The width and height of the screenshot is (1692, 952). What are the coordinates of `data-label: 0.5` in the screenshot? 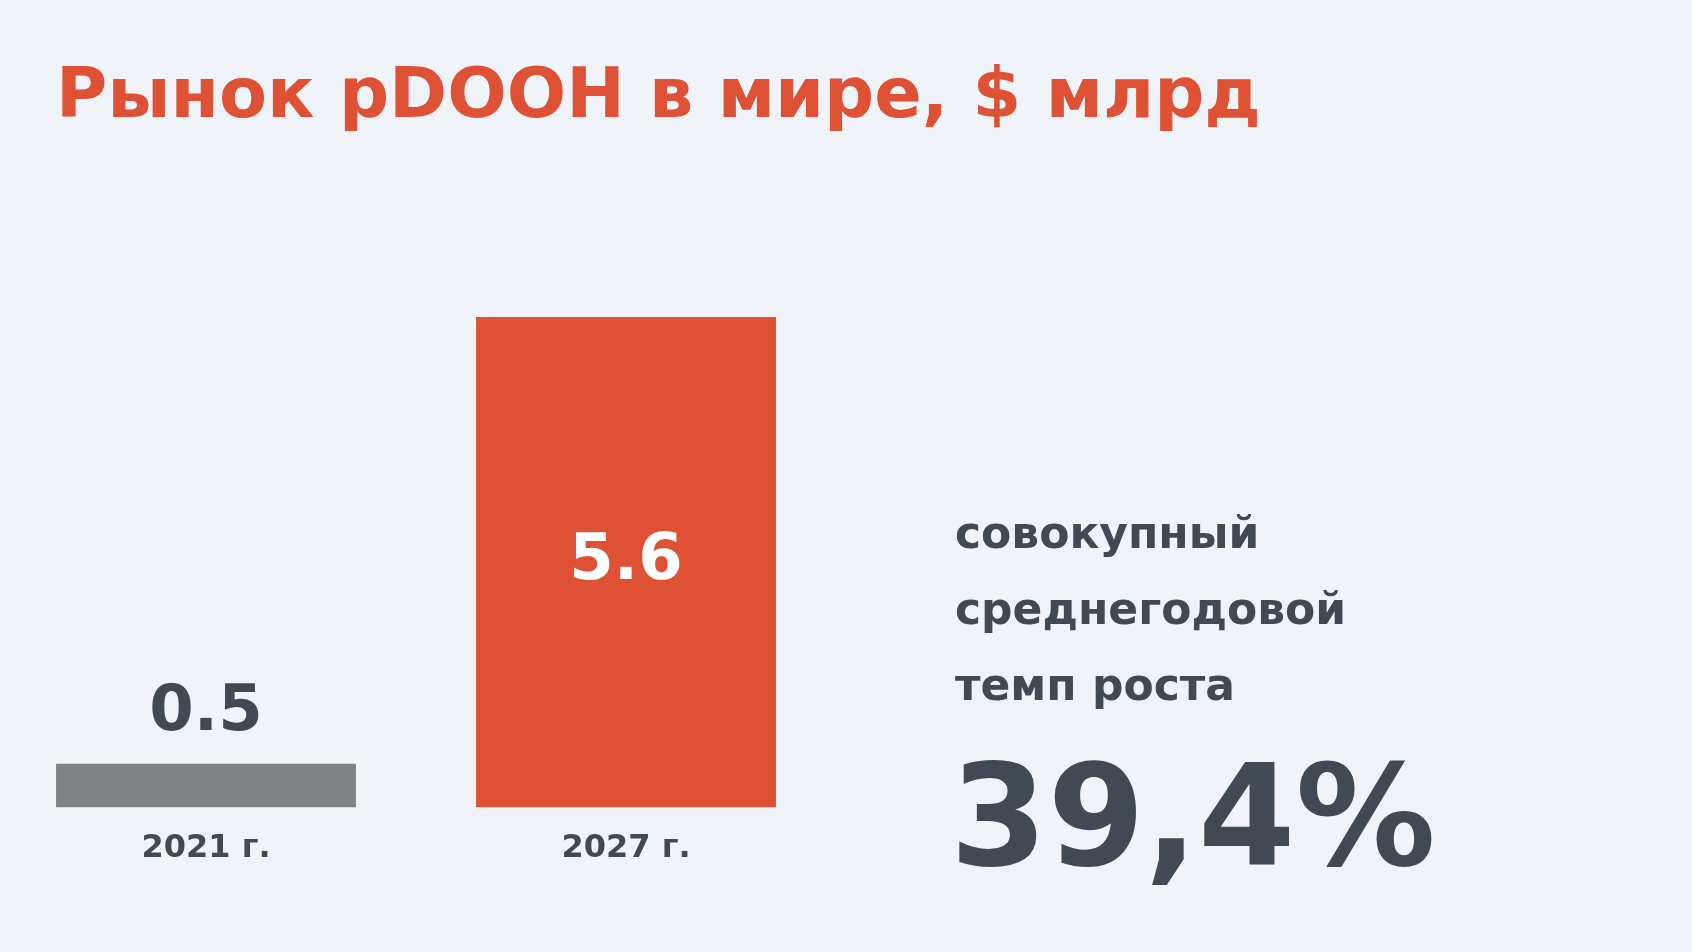 It's located at (206, 708).